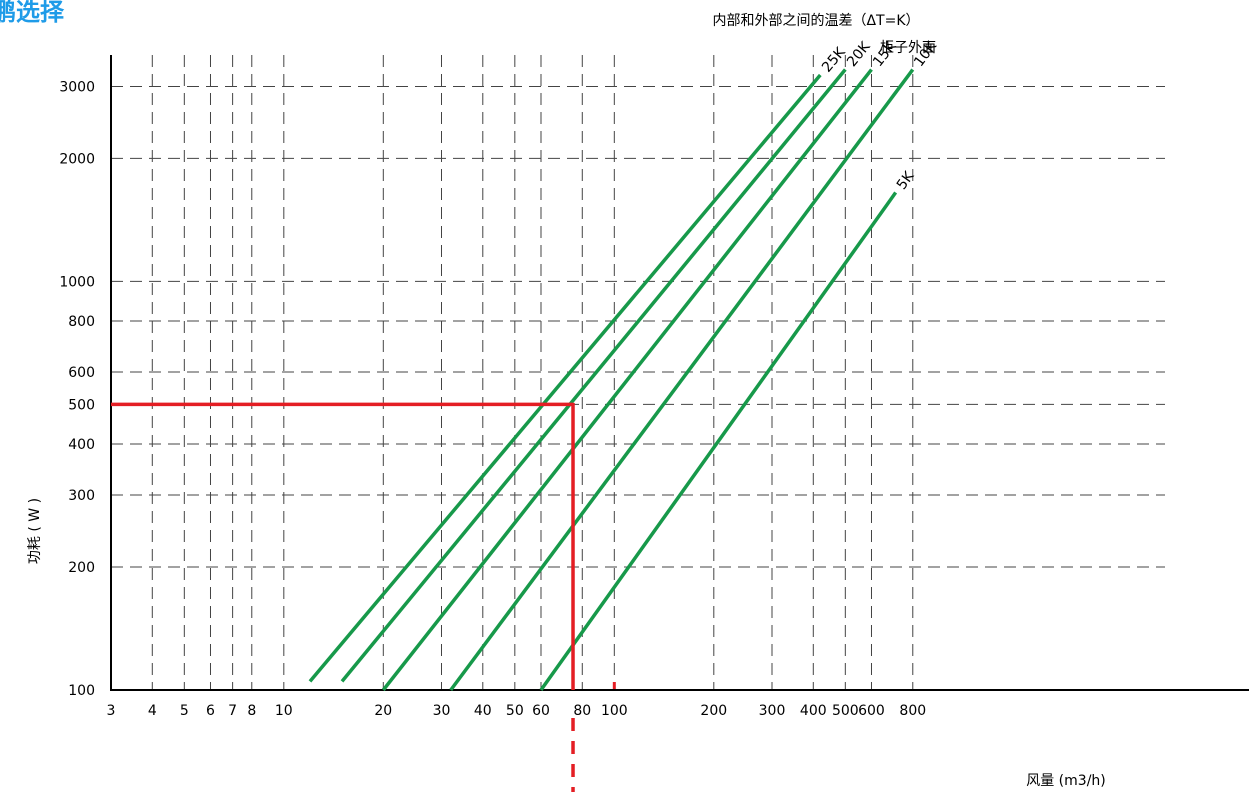  Describe the element at coordinates (871, 711) in the screenshot. I see `x-tick-label: 600` at that location.